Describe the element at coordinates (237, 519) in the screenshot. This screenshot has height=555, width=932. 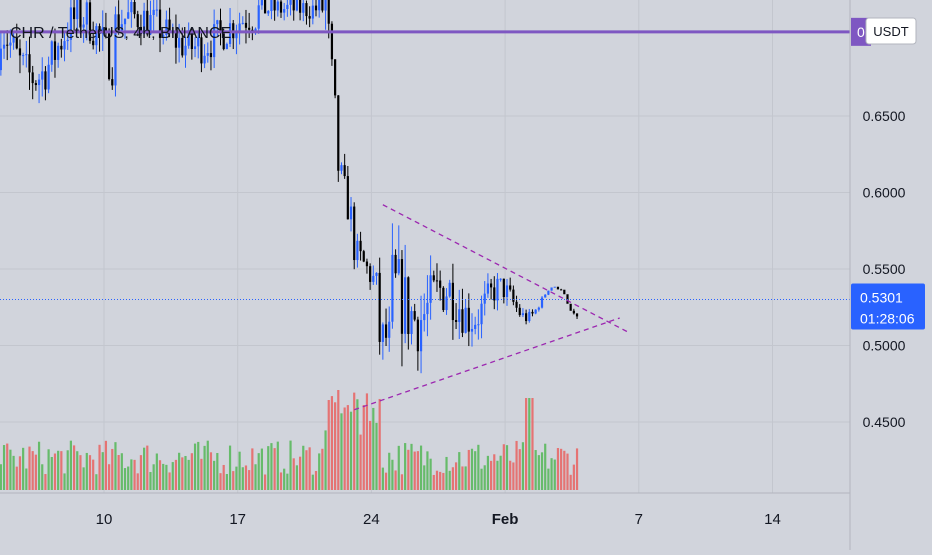
I see `date-tick-label: 17` at that location.